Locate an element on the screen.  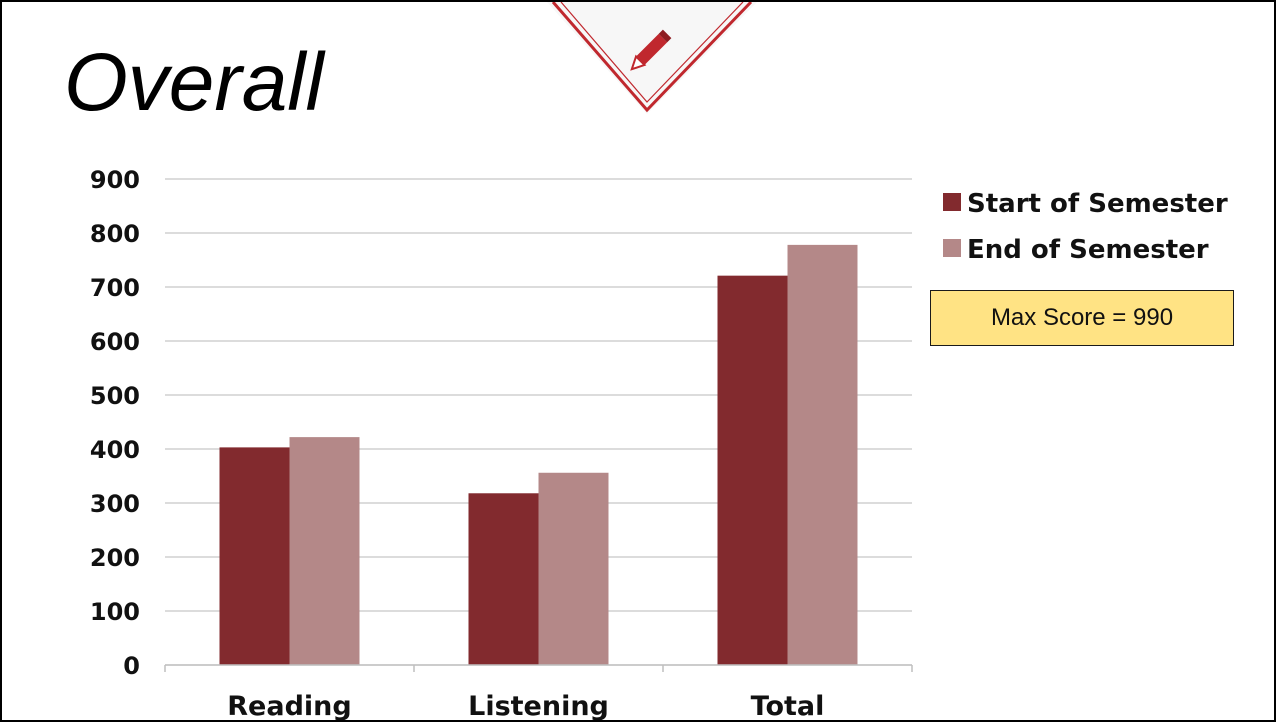
legend-label: Start of Semester is located at coordinates (1097, 204).